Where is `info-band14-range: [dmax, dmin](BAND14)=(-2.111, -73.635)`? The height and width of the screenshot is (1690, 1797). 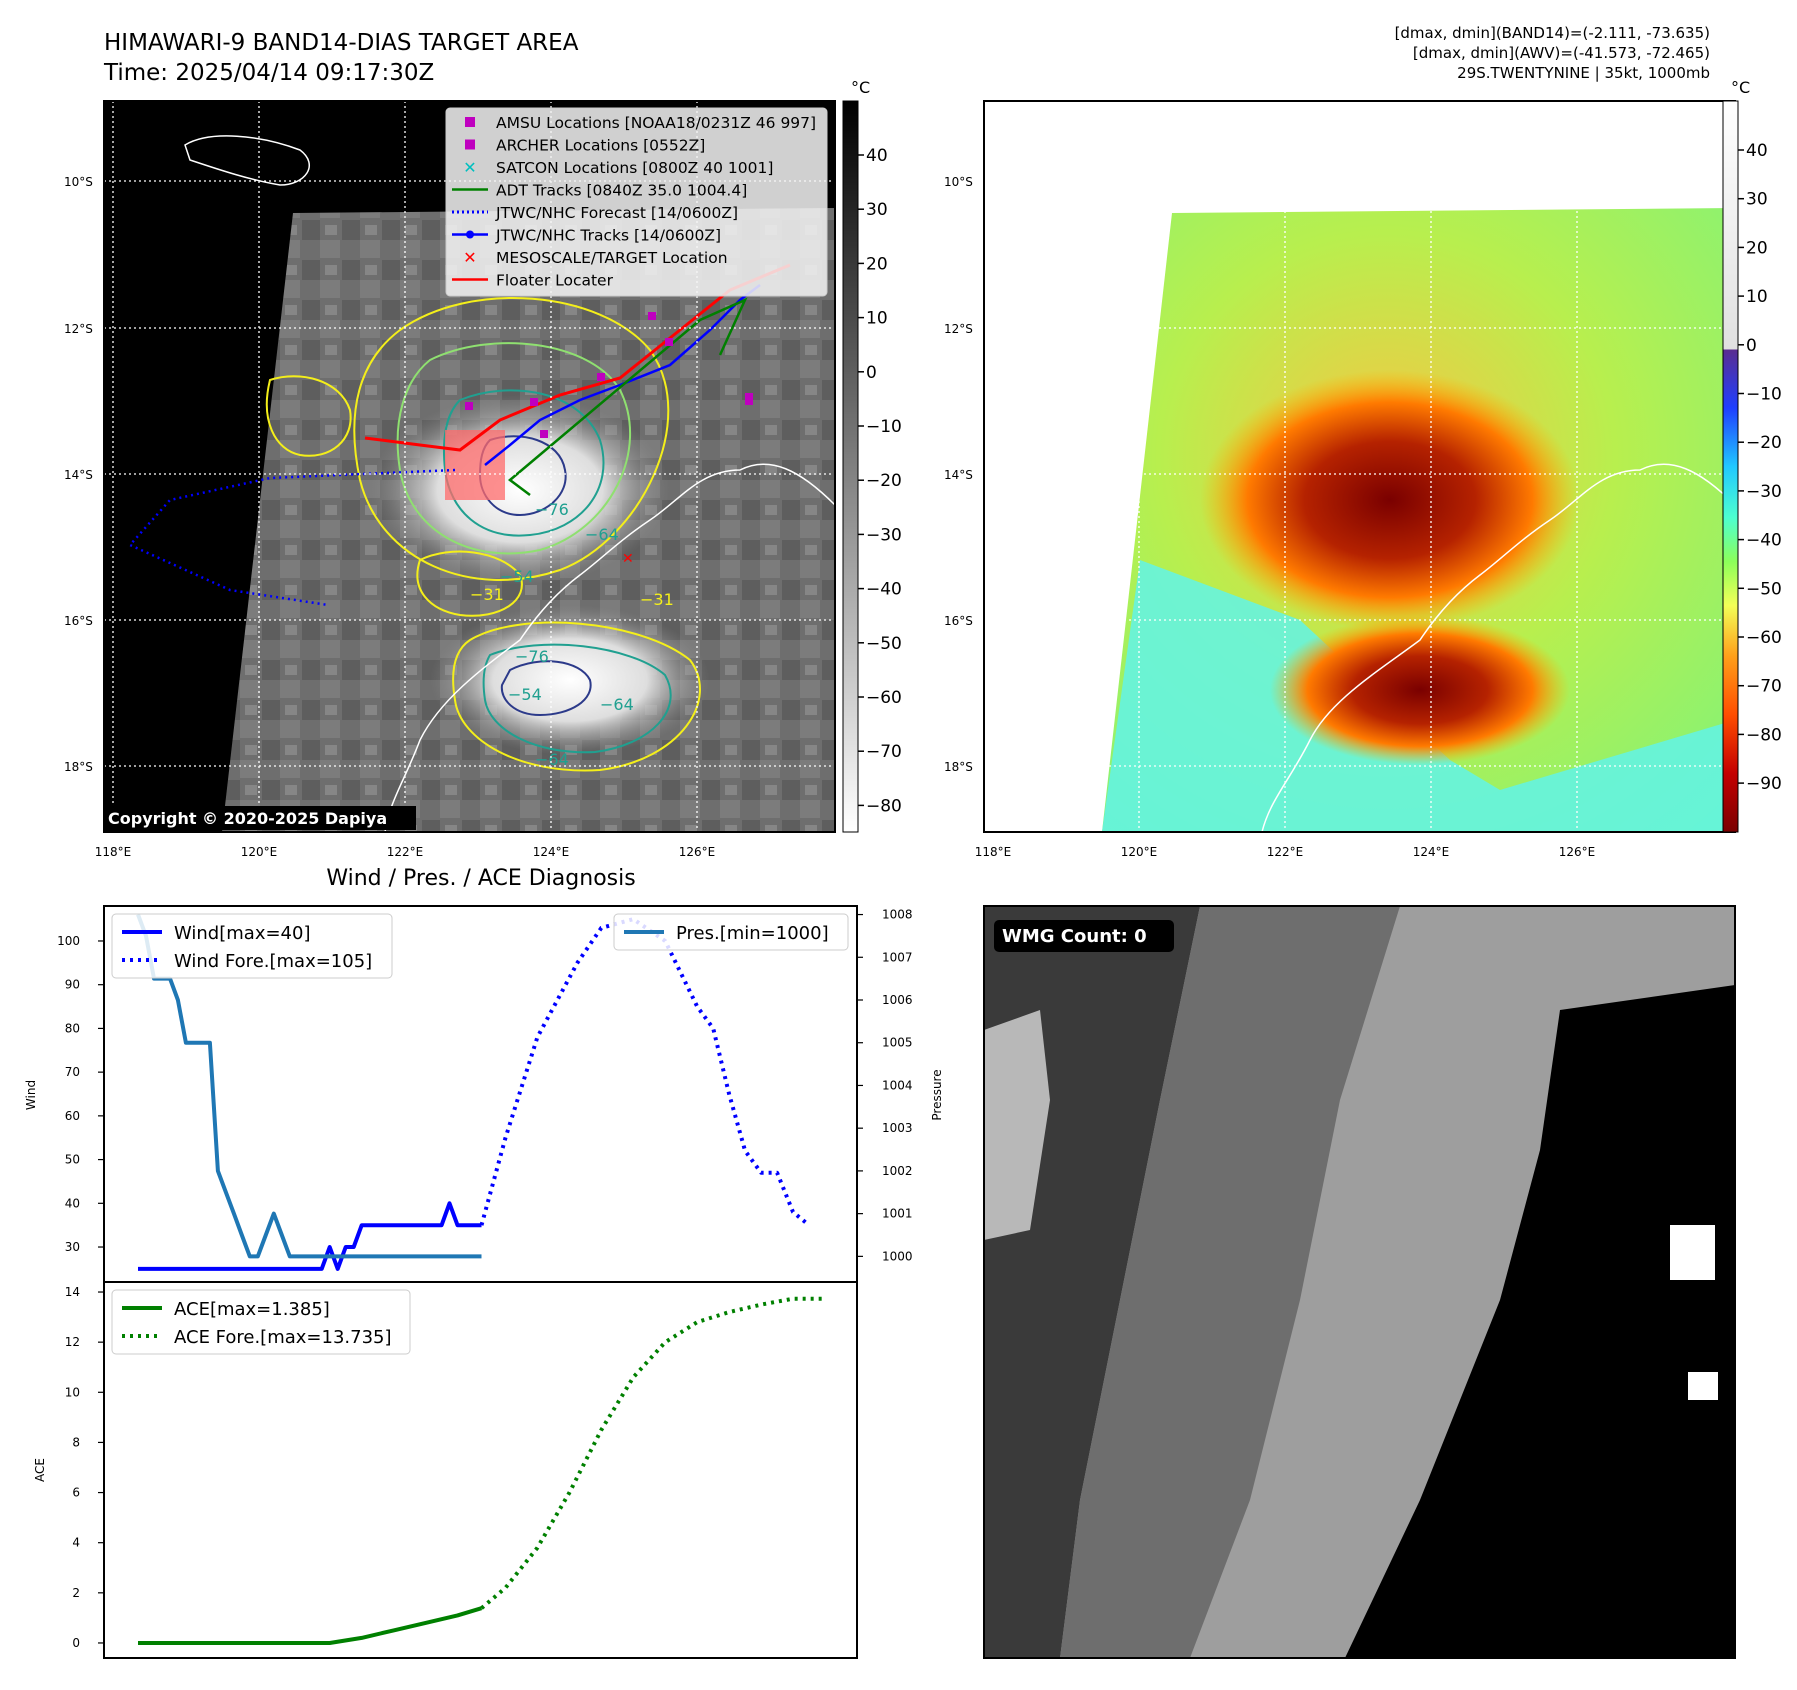 info-band14-range: [dmax, dmin](BAND14)=(-2.111, -73.635) is located at coordinates (1552, 33).